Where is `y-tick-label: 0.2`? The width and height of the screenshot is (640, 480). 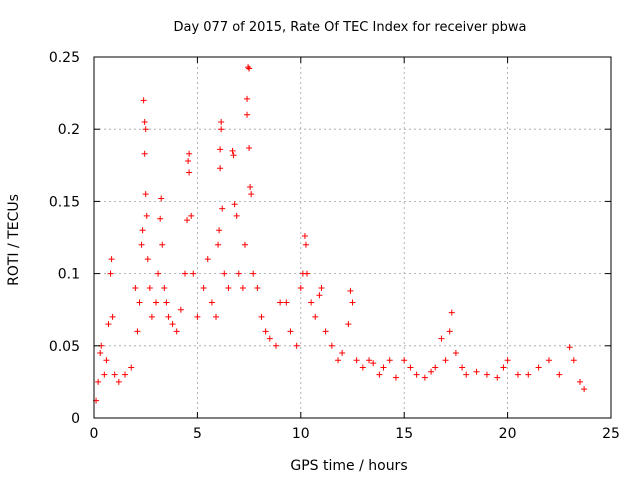 y-tick-label: 0.2 is located at coordinates (69, 130).